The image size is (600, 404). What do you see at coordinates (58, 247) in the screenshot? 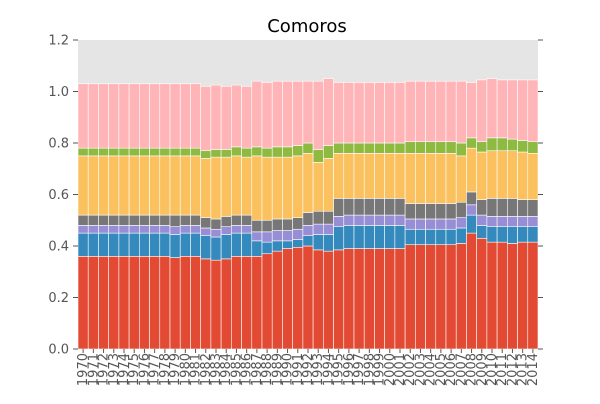
I see `y-tick-label: 0.4` at bounding box center [58, 247].